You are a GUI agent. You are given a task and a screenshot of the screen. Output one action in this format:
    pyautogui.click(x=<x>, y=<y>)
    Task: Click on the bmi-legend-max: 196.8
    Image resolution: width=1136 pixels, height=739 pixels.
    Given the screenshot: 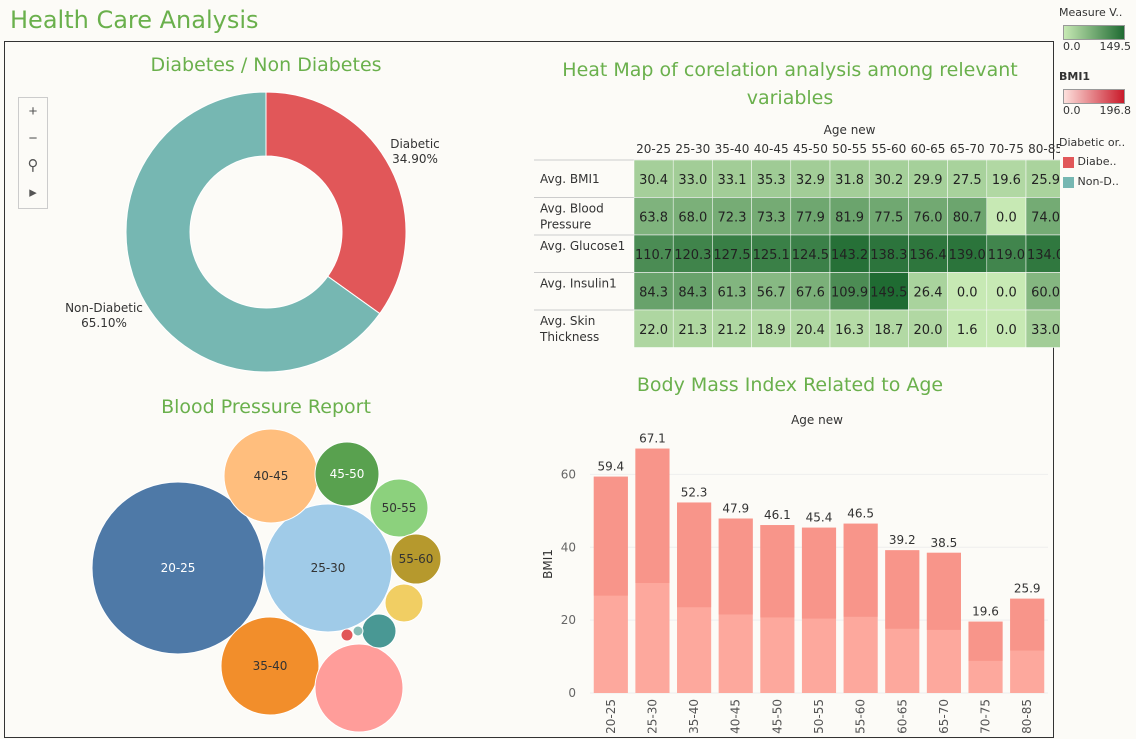 What is the action you would take?
    pyautogui.click(x=1115, y=110)
    